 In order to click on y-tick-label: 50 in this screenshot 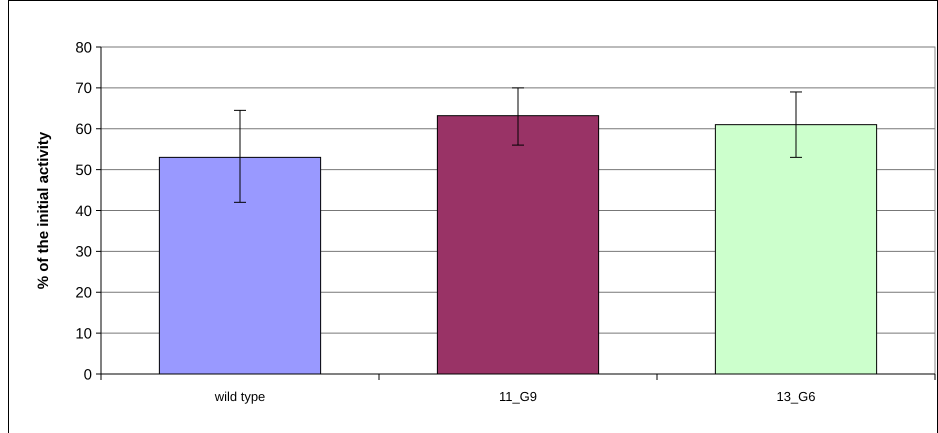, I will do `click(83, 170)`.